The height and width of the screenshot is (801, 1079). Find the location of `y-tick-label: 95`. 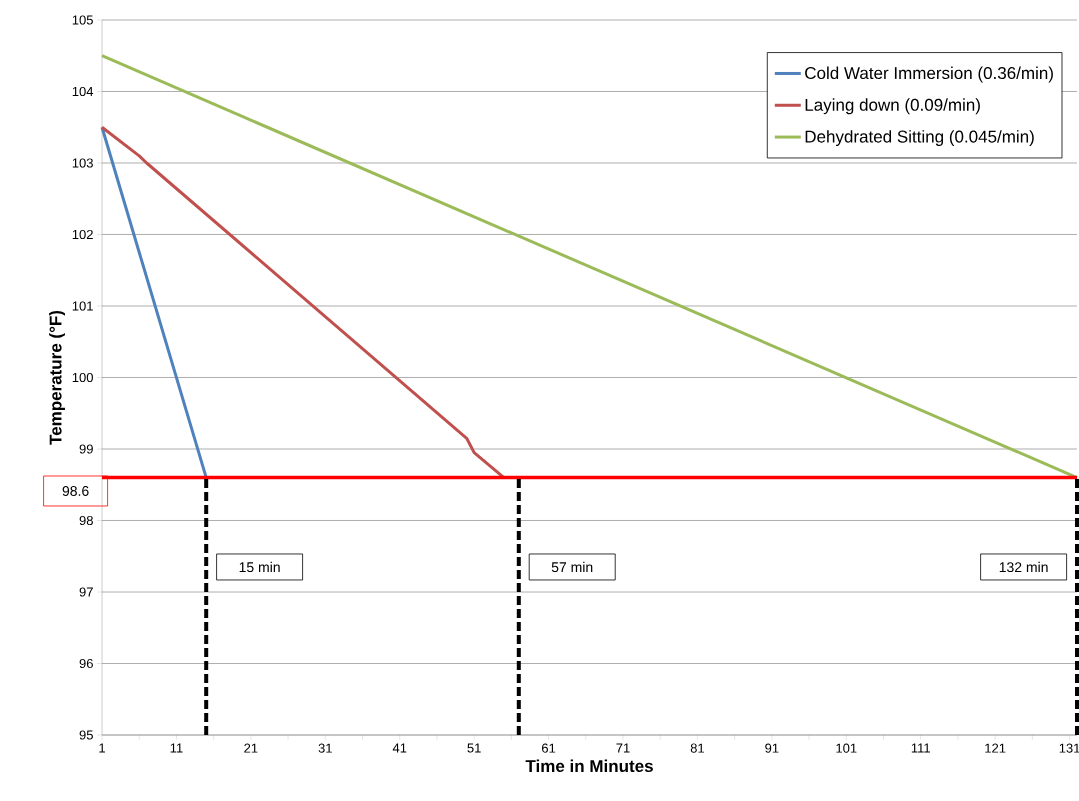

y-tick-label: 95 is located at coordinates (86, 735).